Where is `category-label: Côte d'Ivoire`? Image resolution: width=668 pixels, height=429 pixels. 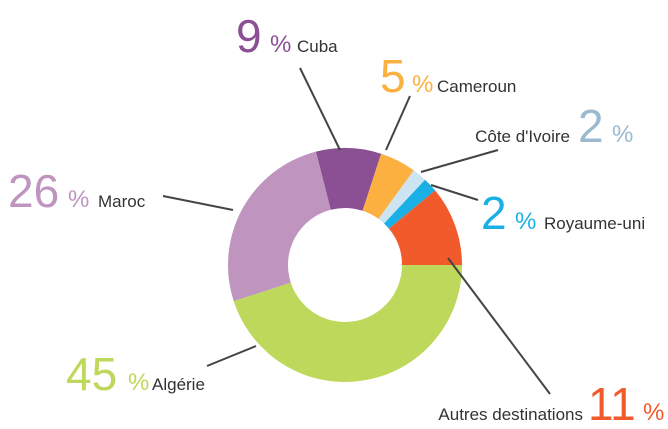
category-label: Côte d'Ivoire is located at coordinates (522, 136).